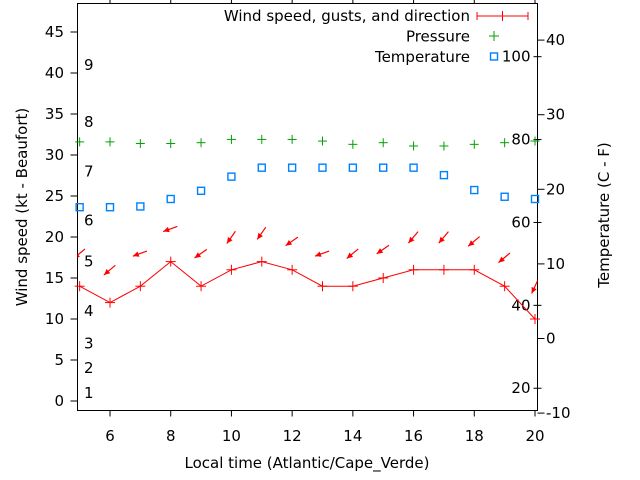  Describe the element at coordinates (54, 196) in the screenshot. I see `y-tick-label-kt: 25` at that location.